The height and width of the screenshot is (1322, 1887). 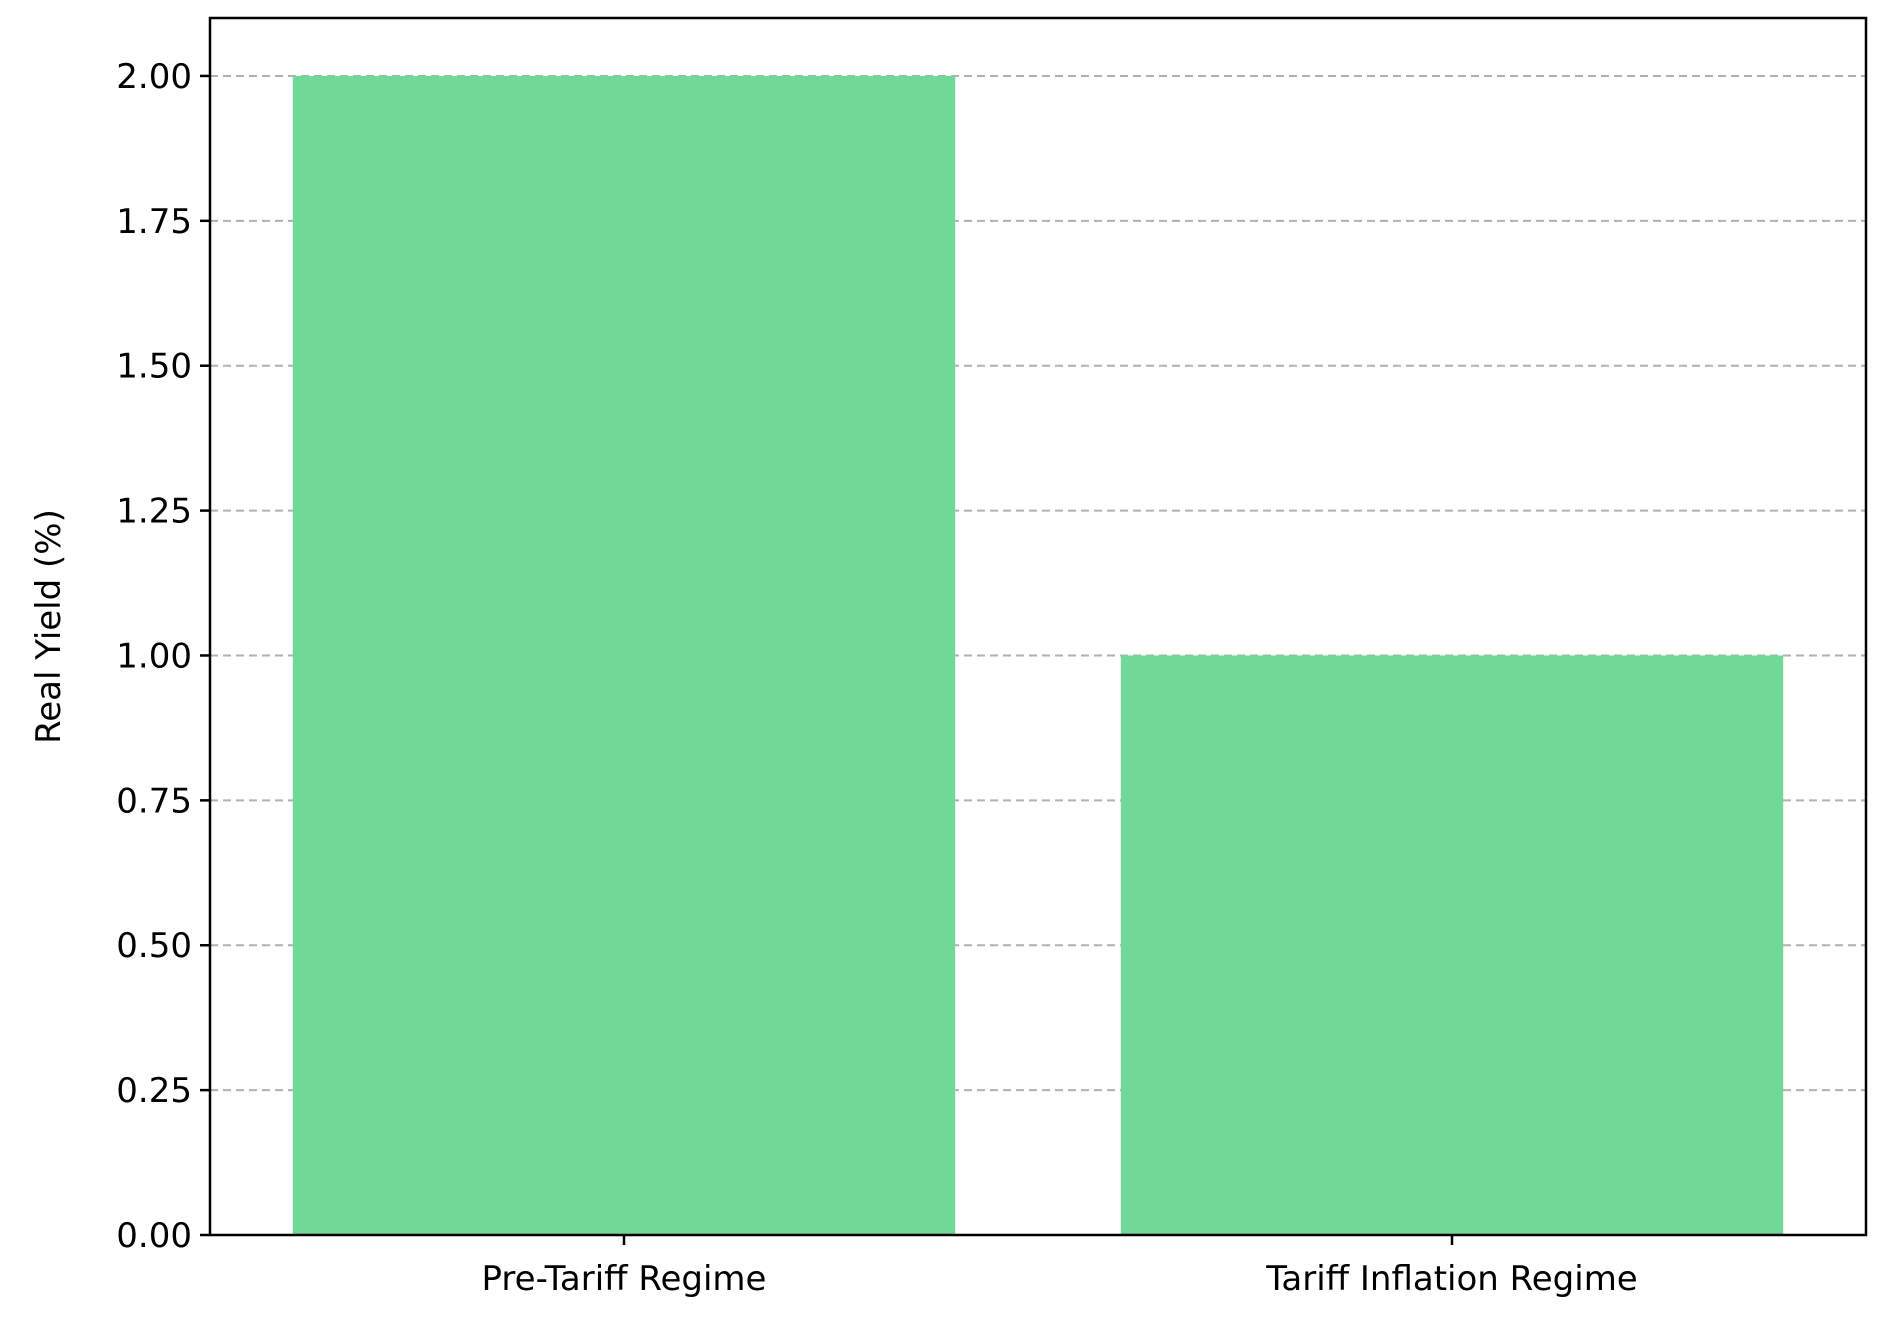 I want to click on y-tick-label: 1.00, so click(x=154, y=656).